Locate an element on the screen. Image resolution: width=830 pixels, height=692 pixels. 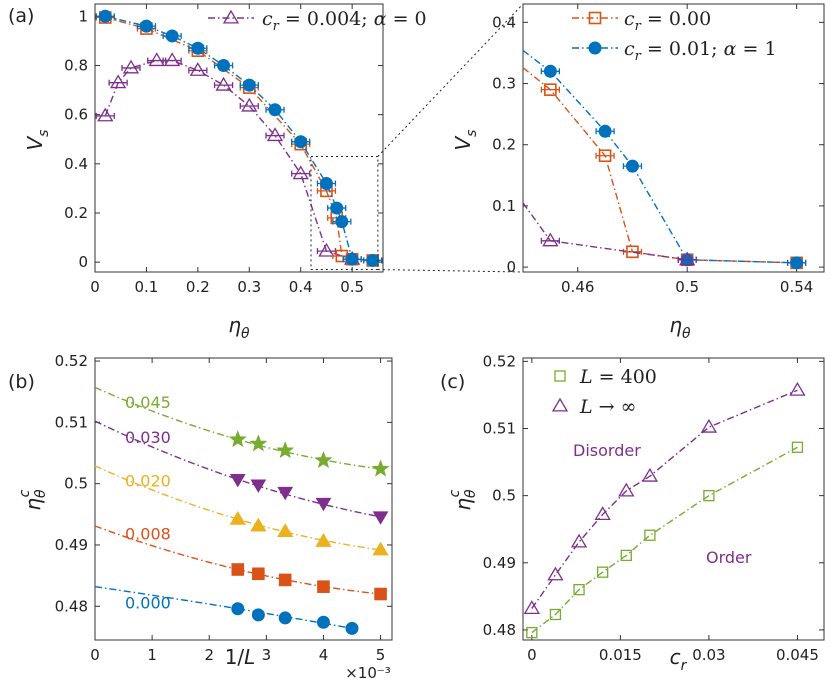
x-axis-label-b: 1/L is located at coordinates (240, 657).